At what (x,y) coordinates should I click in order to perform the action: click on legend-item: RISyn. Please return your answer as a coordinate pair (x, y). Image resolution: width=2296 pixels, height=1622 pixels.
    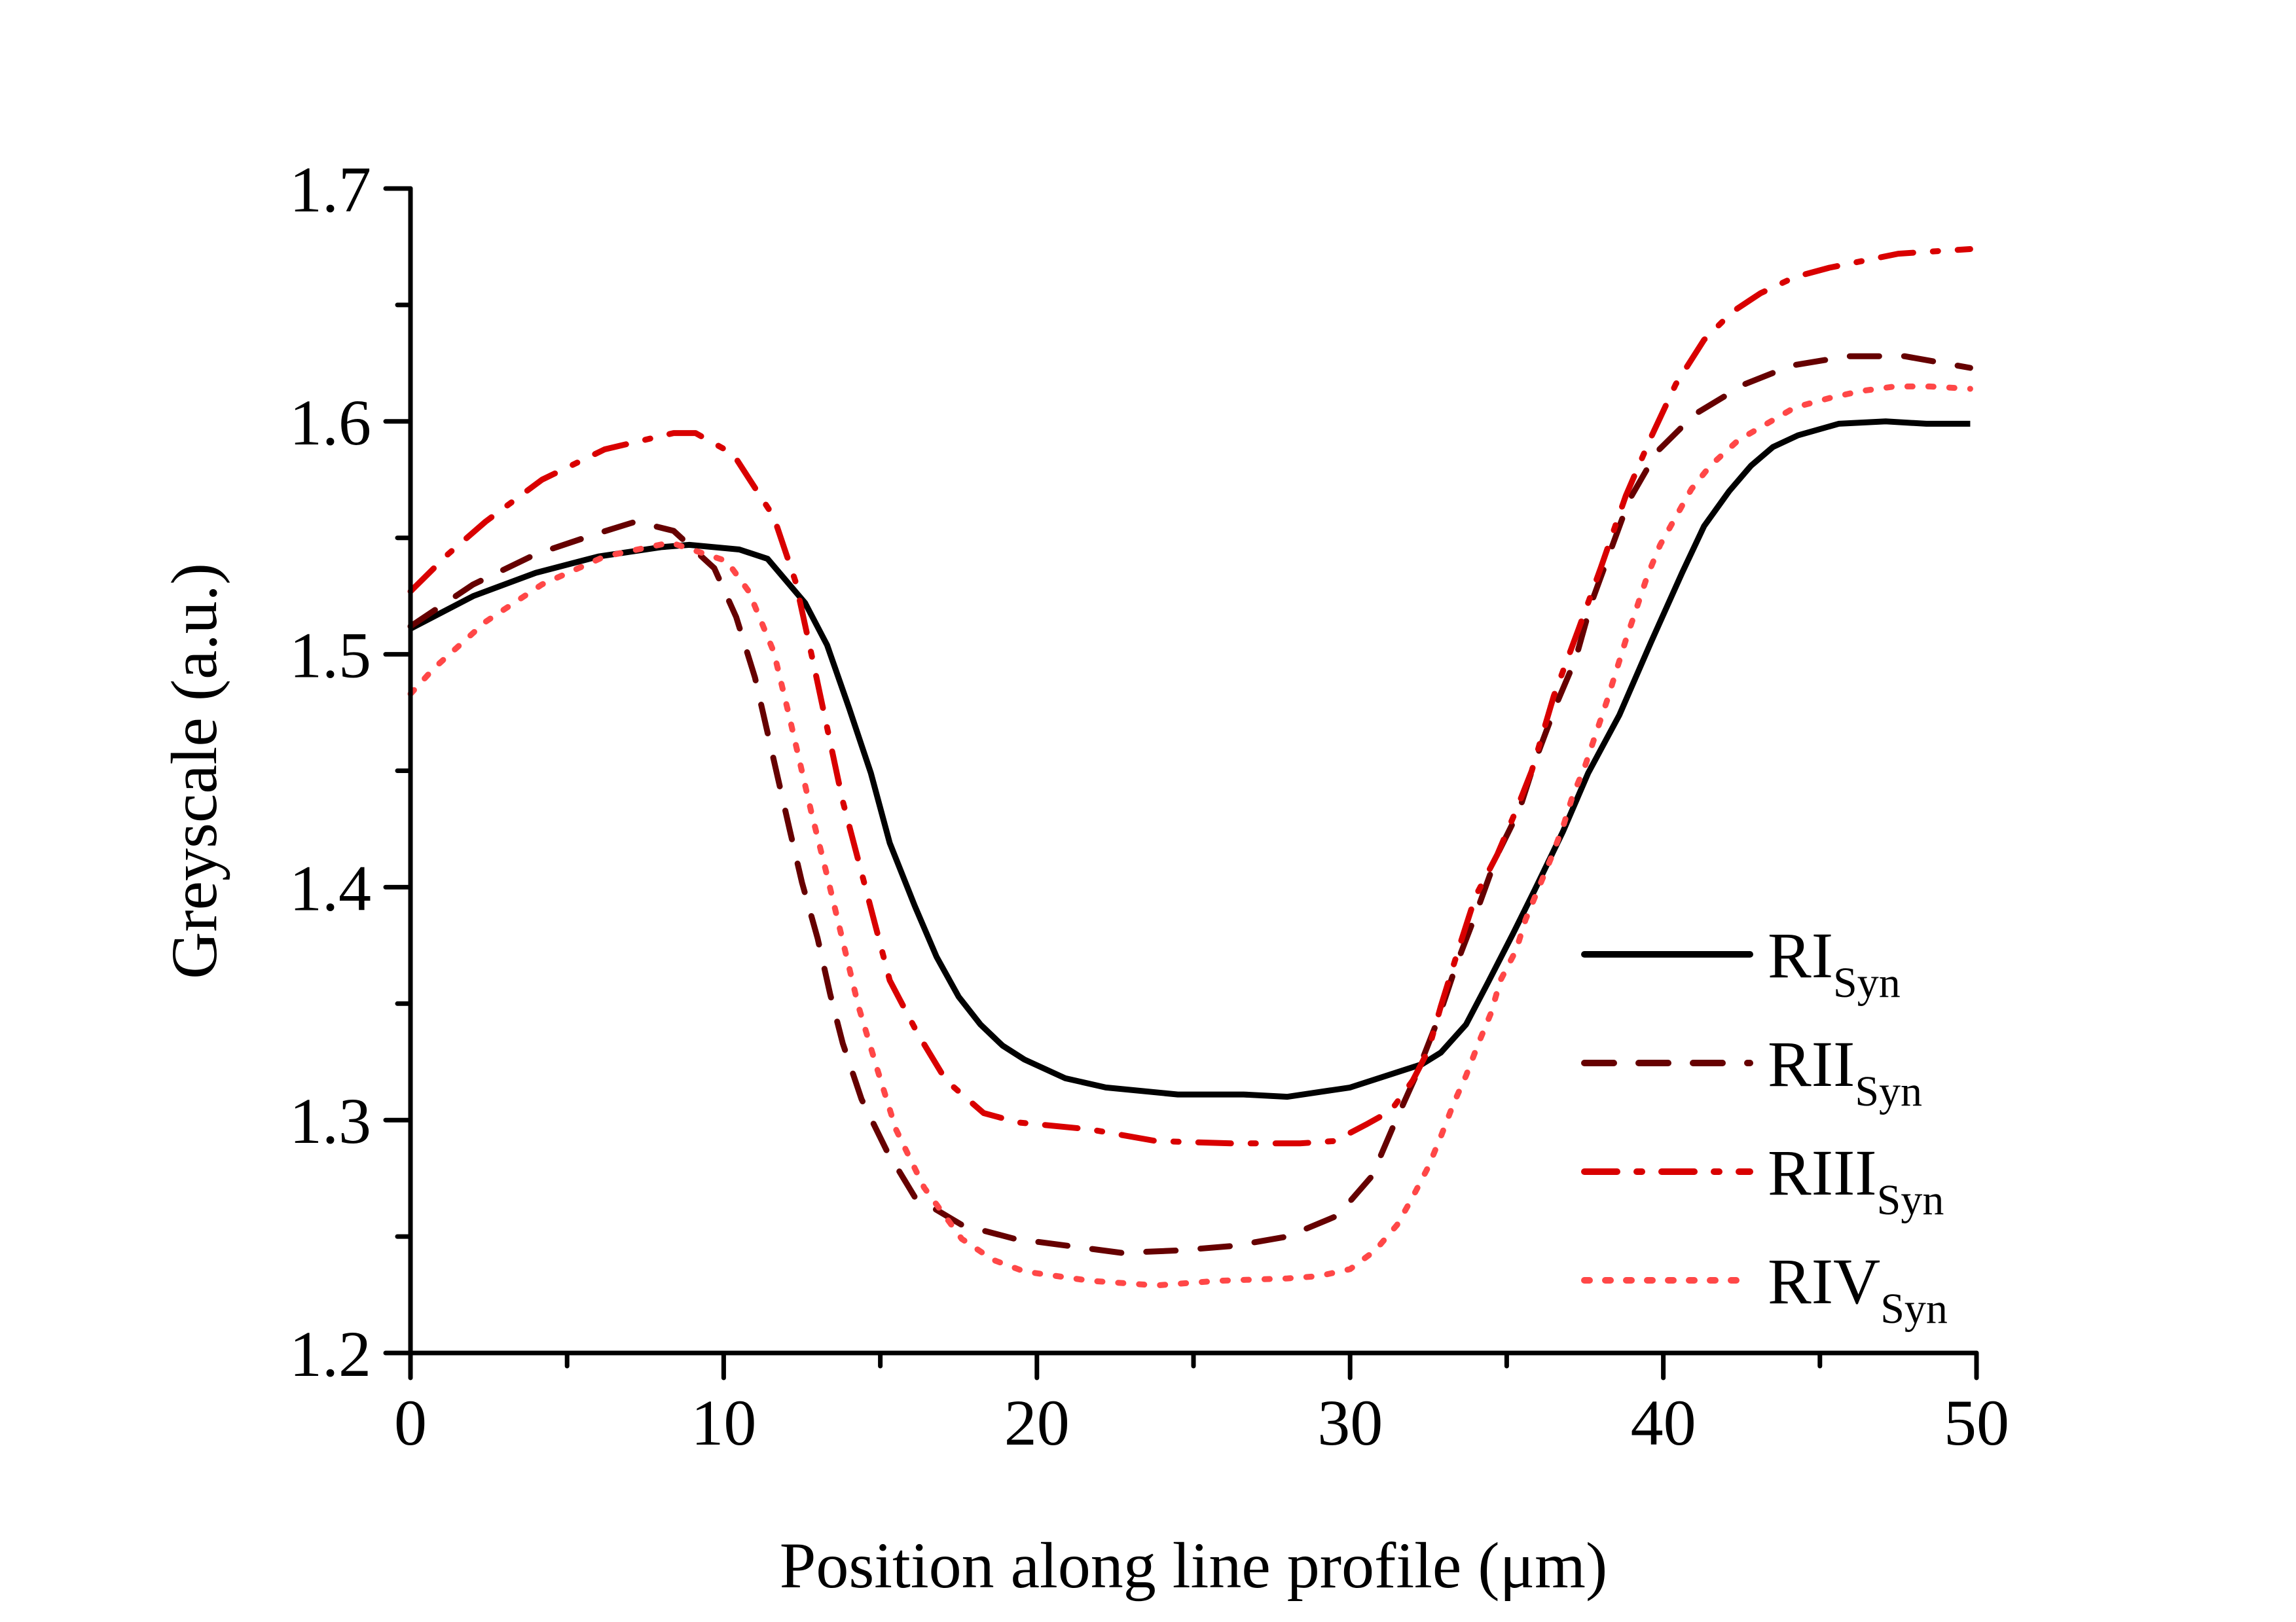
    Looking at the image, I should click on (1741, 963).